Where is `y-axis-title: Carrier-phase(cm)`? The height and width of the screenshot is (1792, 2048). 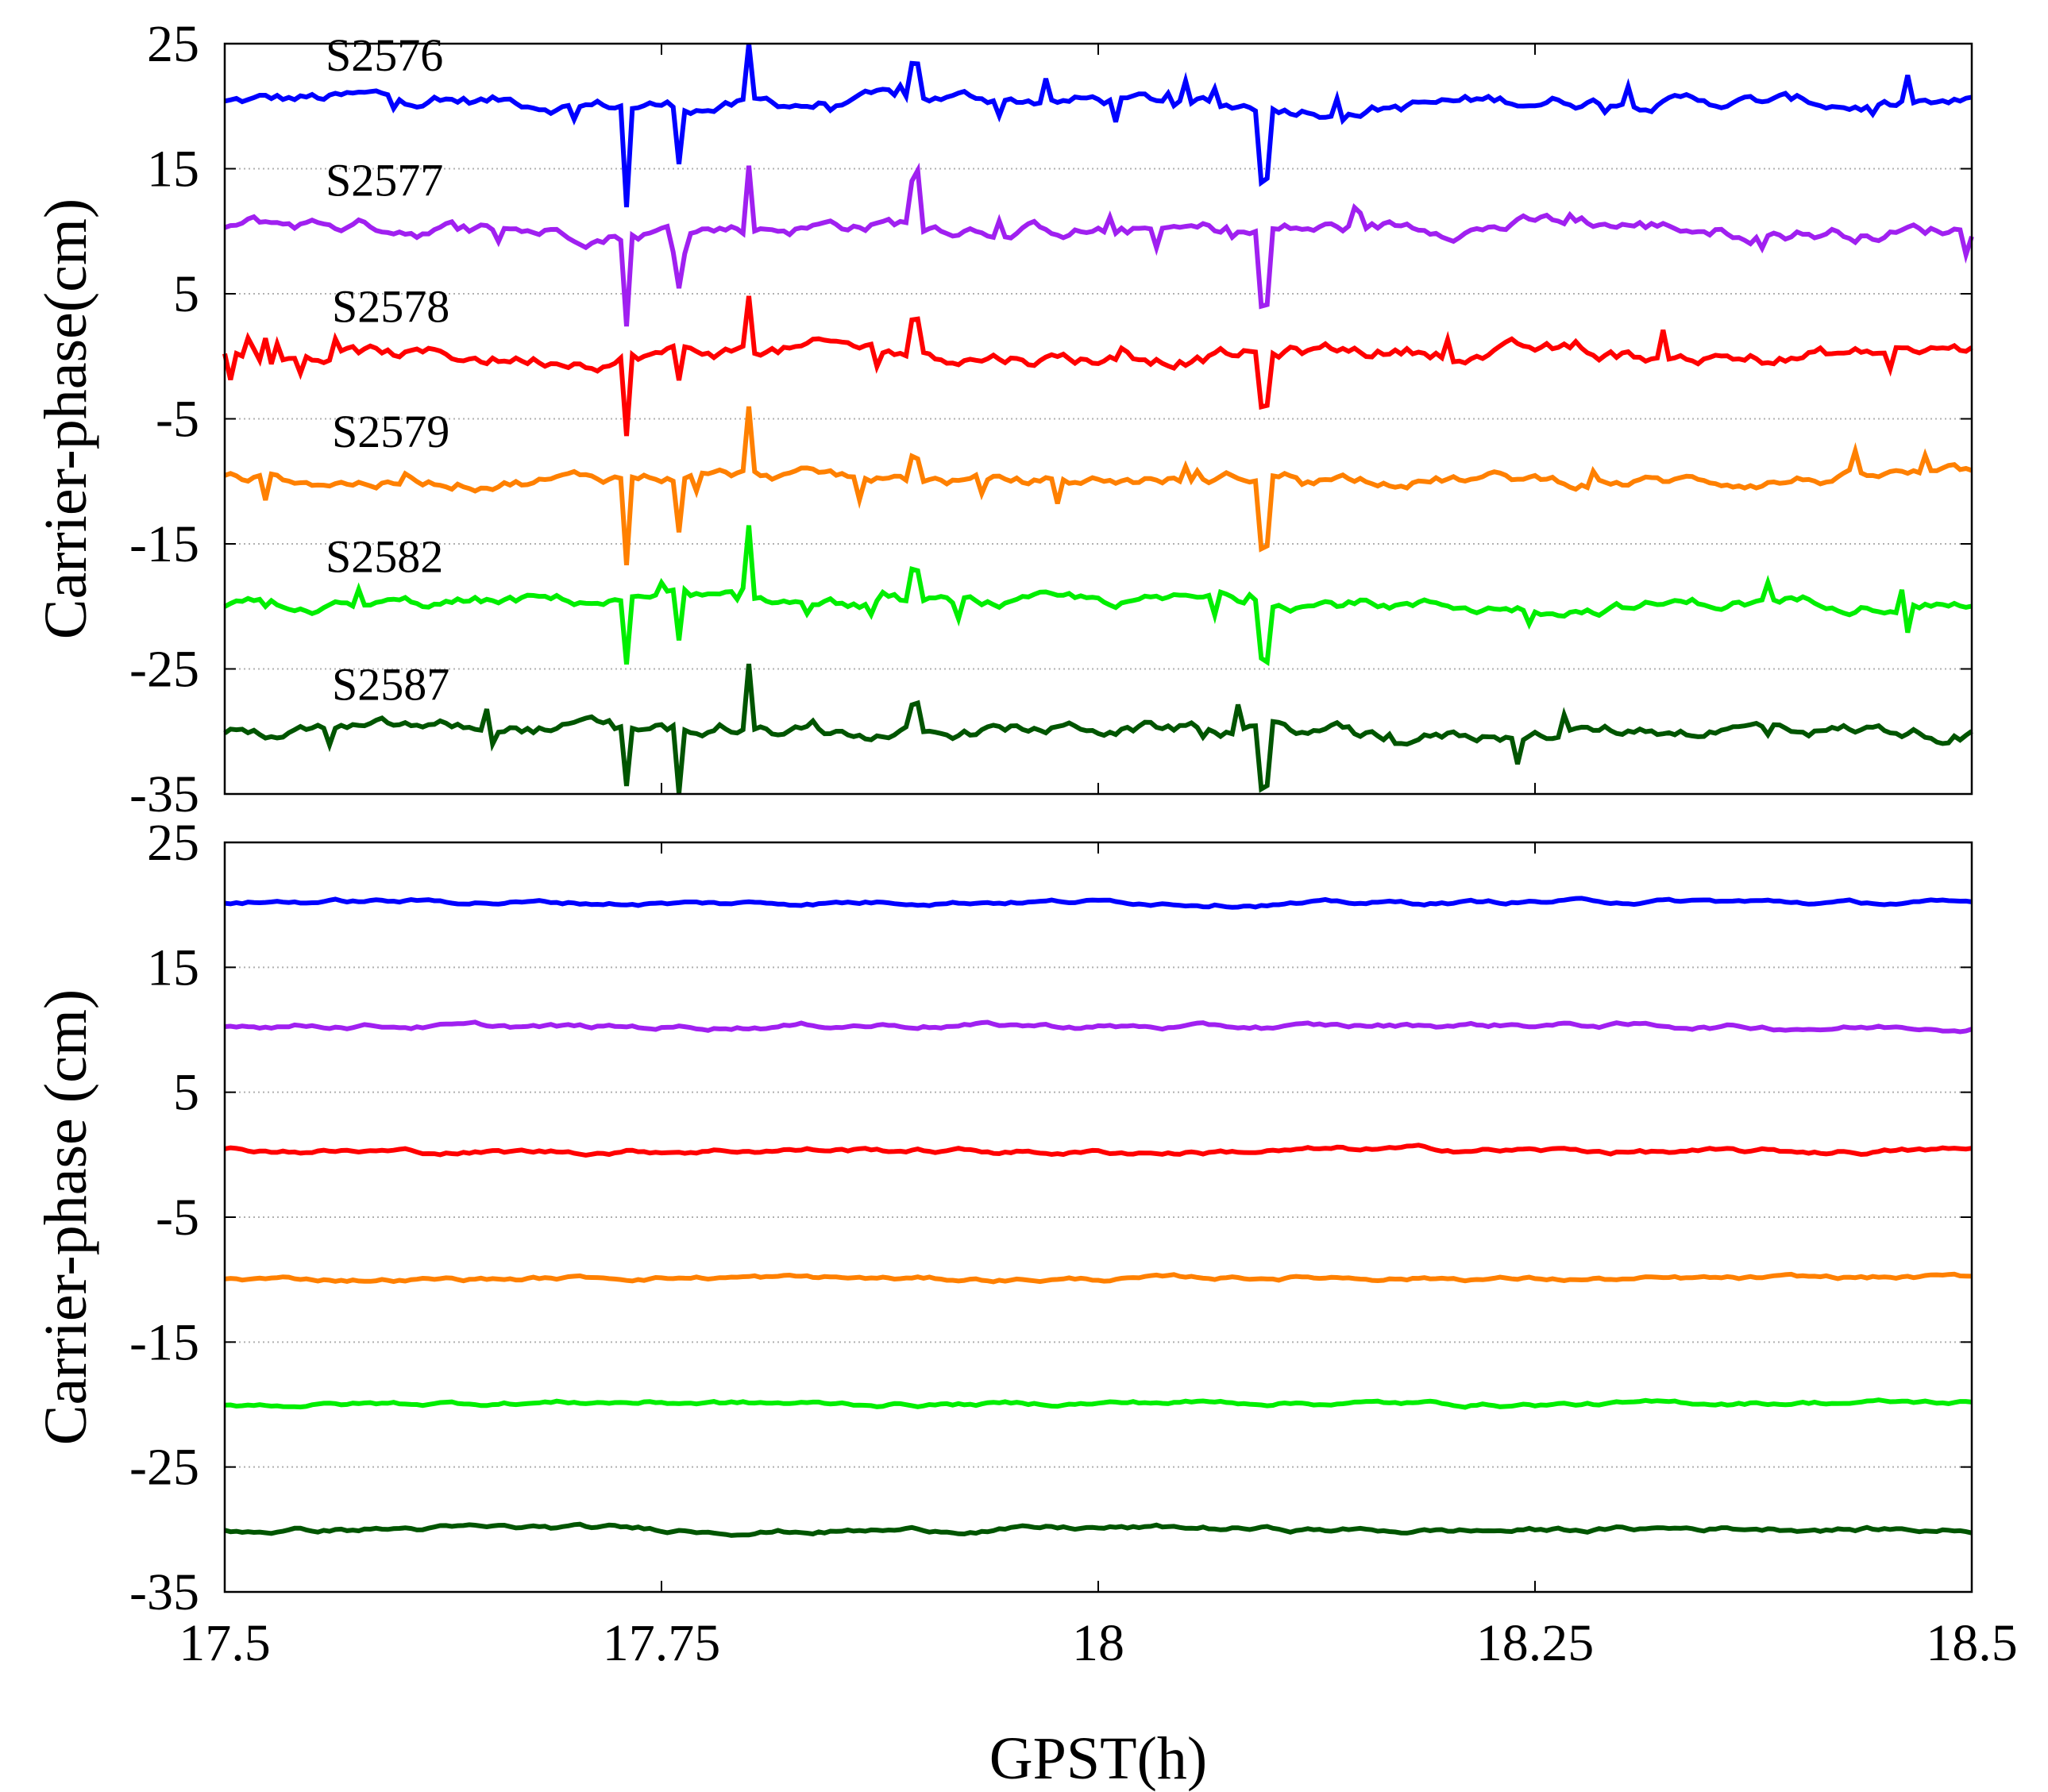
y-axis-title: Carrier-phase(cm) is located at coordinates (66, 419).